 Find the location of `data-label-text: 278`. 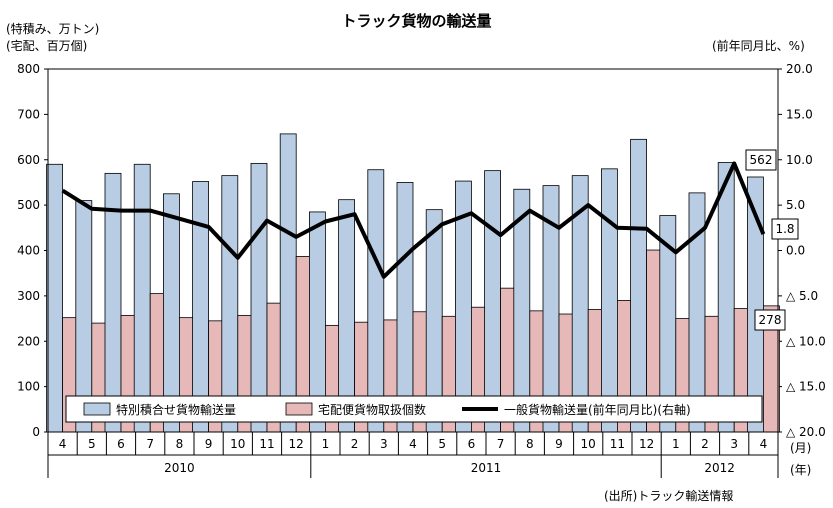

data-label-text: 278 is located at coordinates (770, 320).